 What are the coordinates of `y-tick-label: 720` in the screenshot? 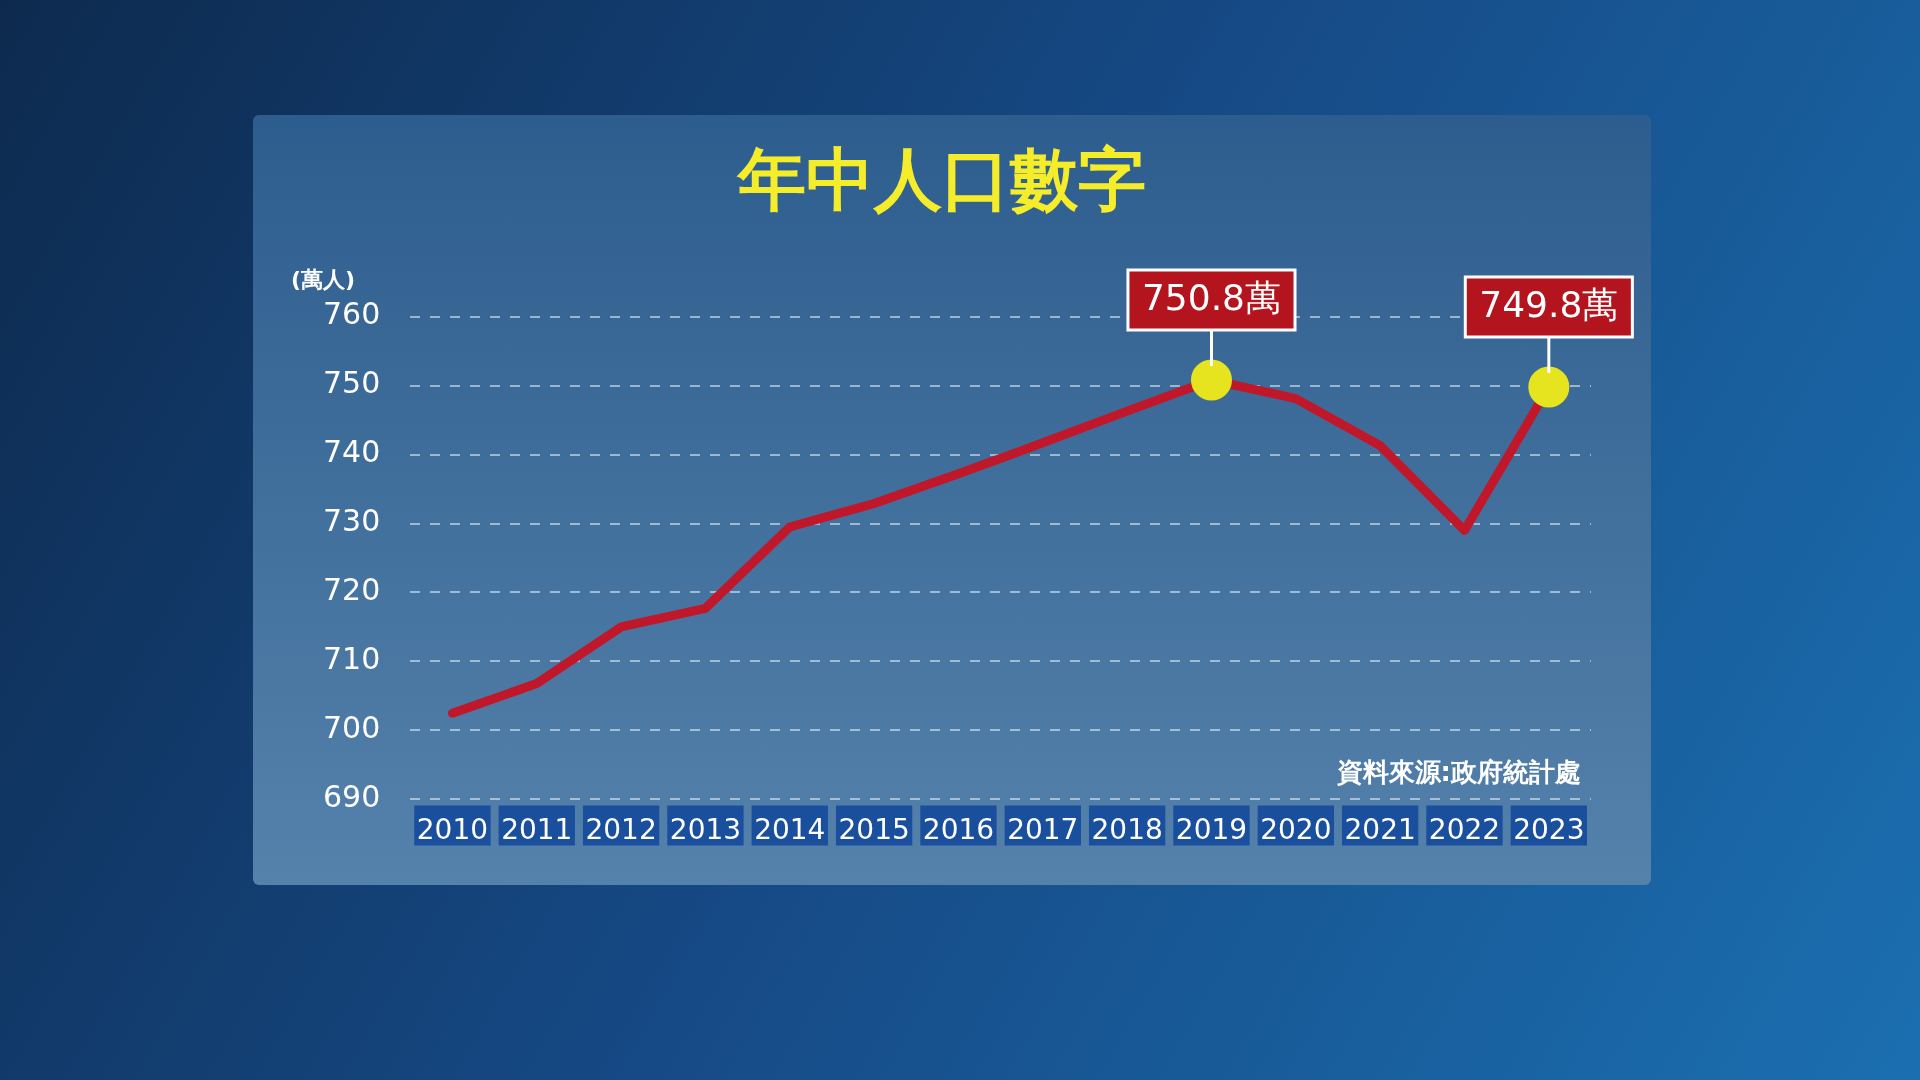 It's located at (352, 590).